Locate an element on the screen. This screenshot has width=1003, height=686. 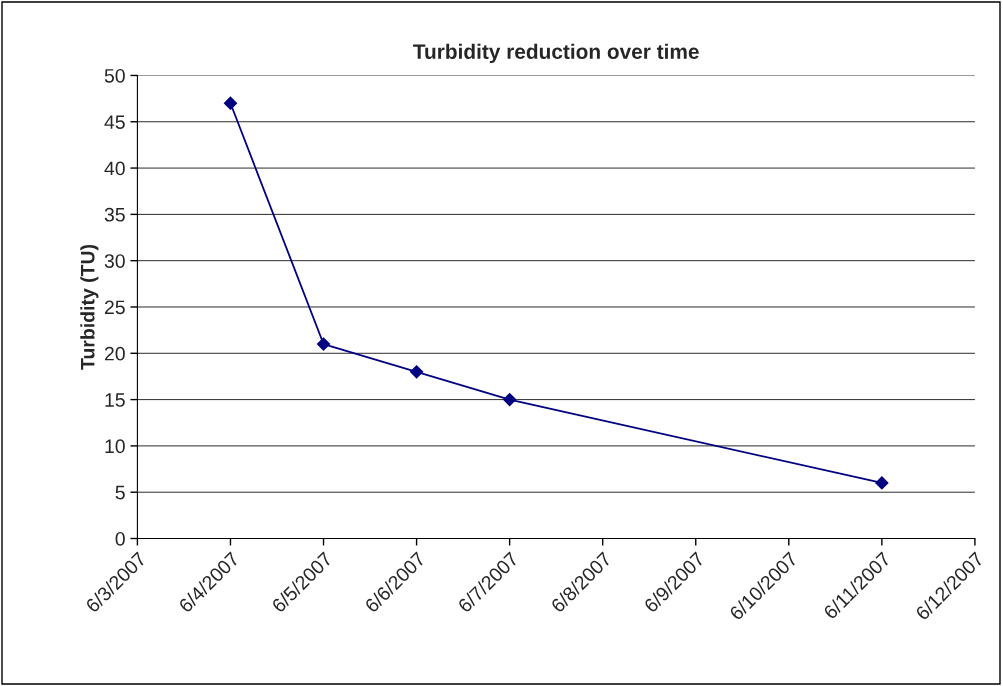
y-tick-label: 45 is located at coordinates (114, 122).